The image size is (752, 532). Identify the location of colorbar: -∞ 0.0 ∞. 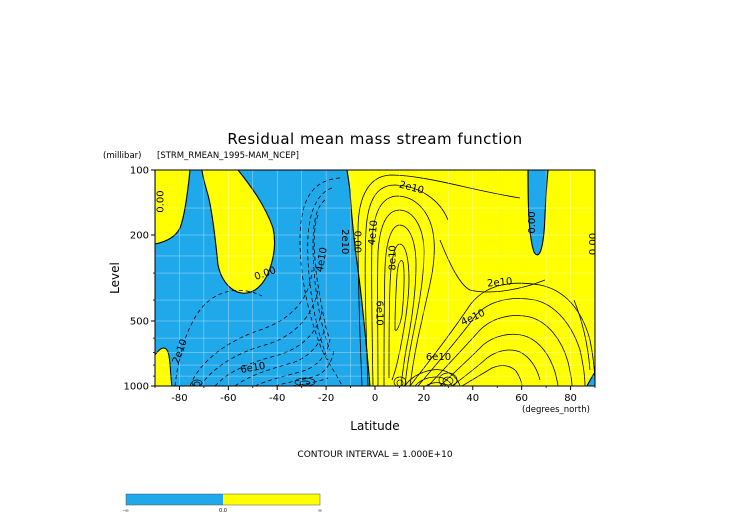
(222, 503).